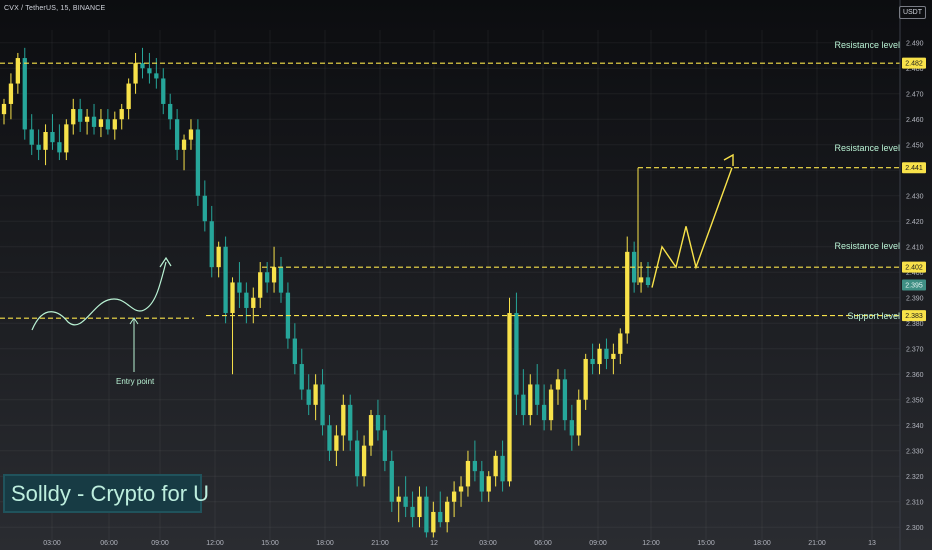  Describe the element at coordinates (434, 543) in the screenshot. I see `x-tick-label: 12` at that location.